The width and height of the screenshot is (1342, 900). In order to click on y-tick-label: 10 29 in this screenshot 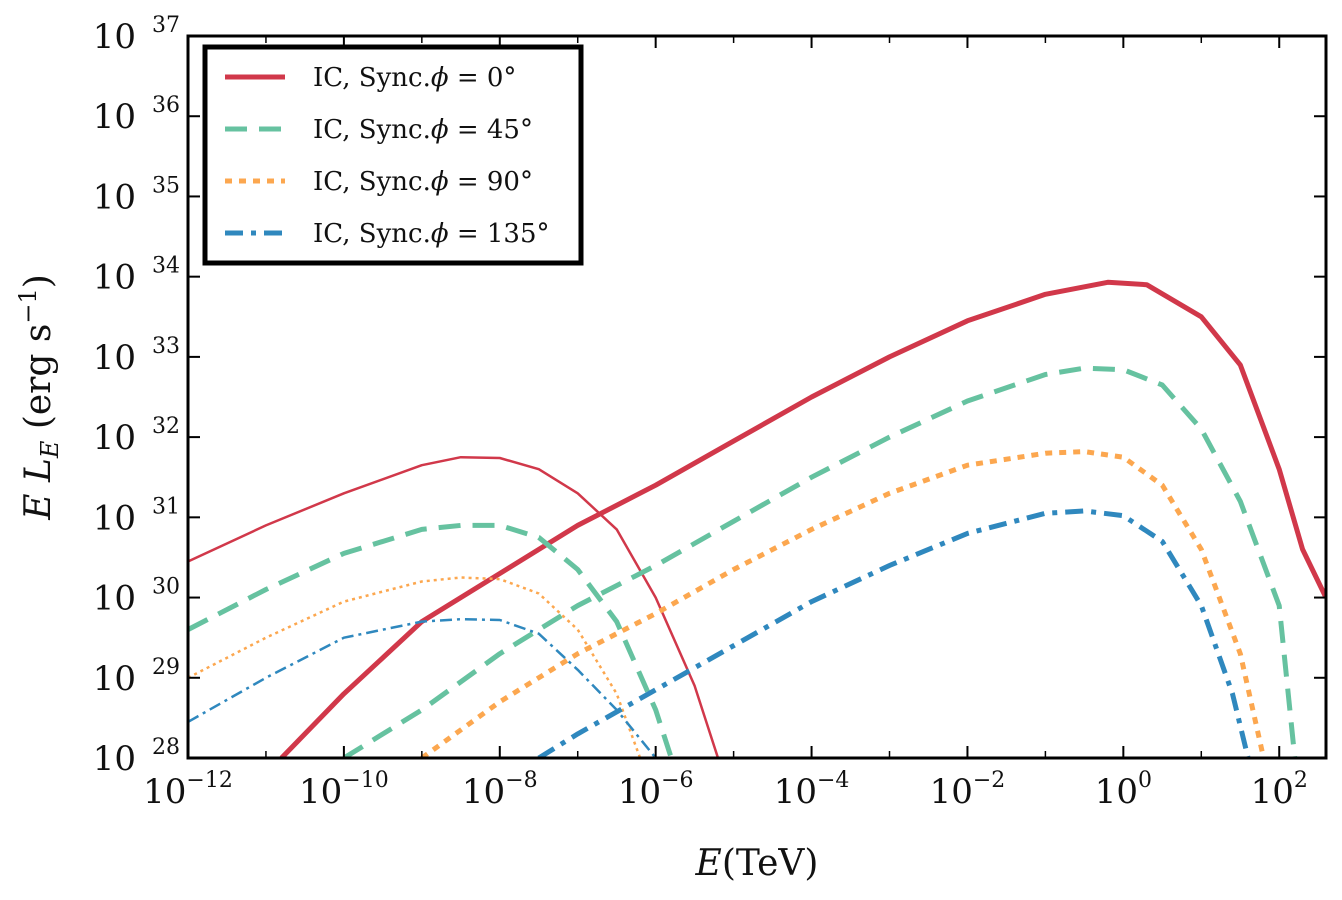, I will do `click(136, 677)`.